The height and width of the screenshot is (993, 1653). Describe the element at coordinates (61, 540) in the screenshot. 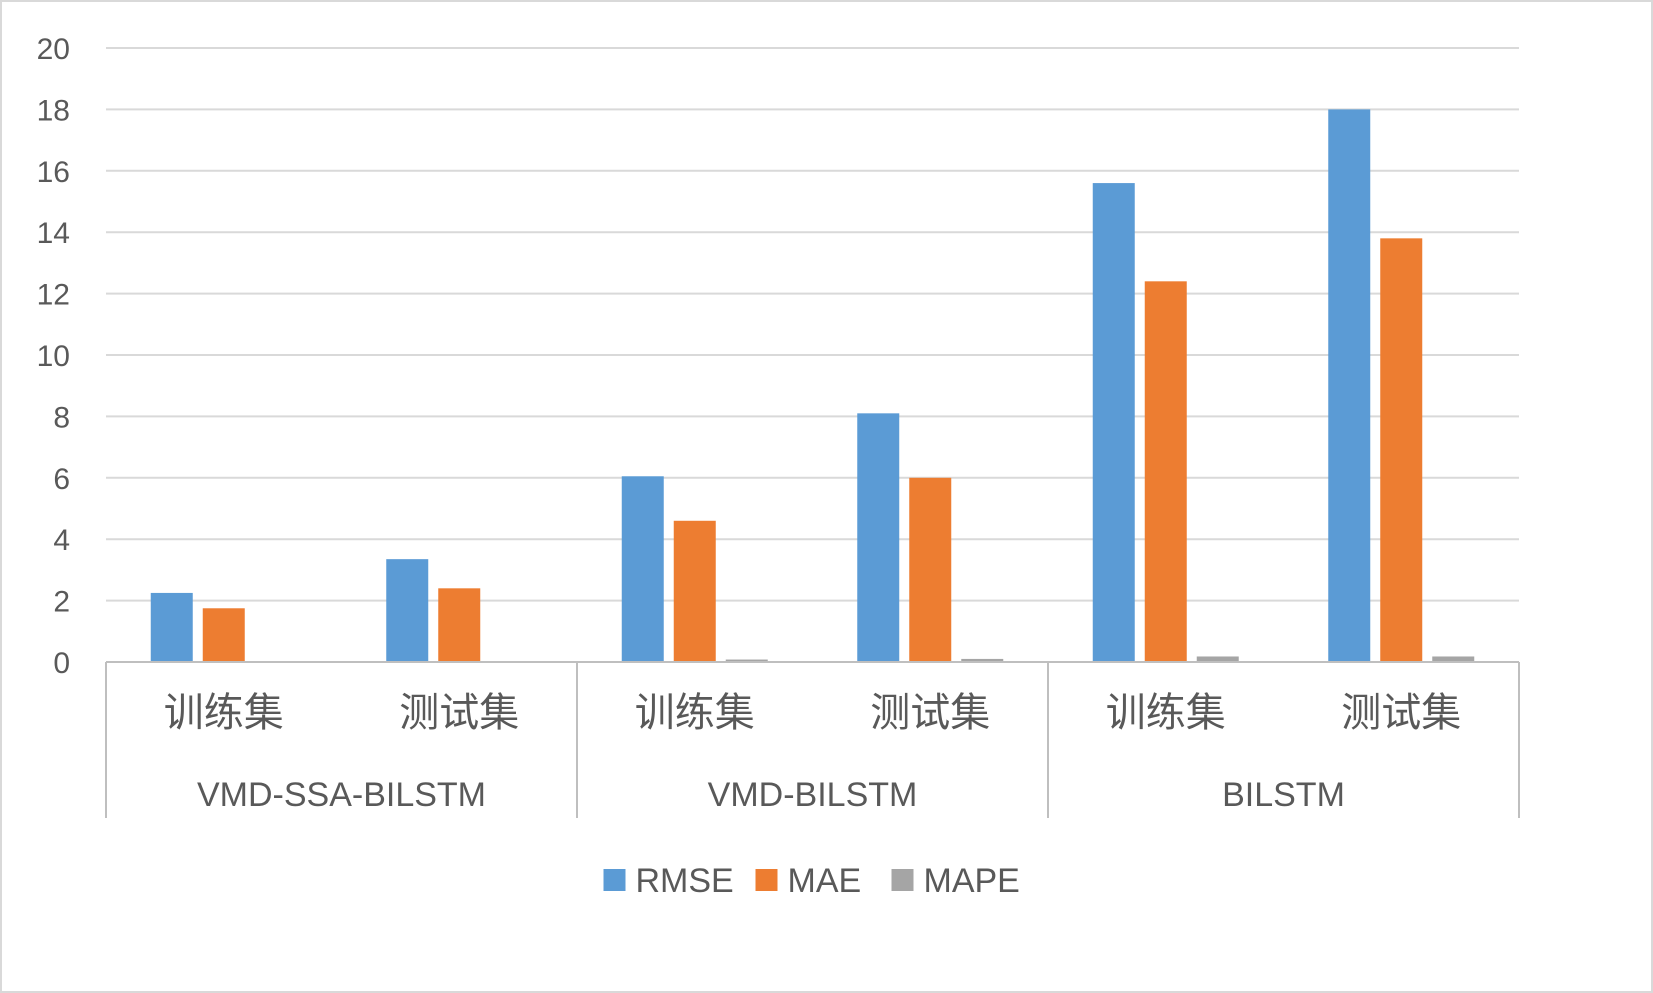

I see `y-tick-label: 4` at that location.